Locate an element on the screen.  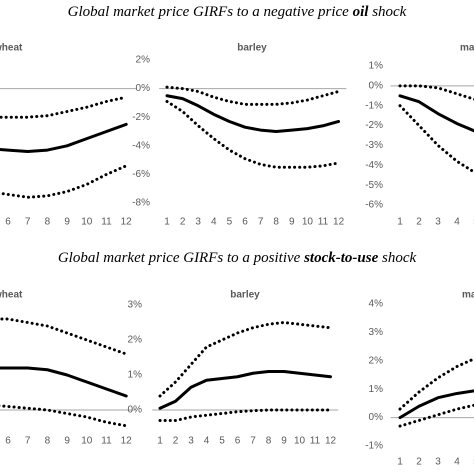
heading-part: stock-to-use is located at coordinates (341, 258).